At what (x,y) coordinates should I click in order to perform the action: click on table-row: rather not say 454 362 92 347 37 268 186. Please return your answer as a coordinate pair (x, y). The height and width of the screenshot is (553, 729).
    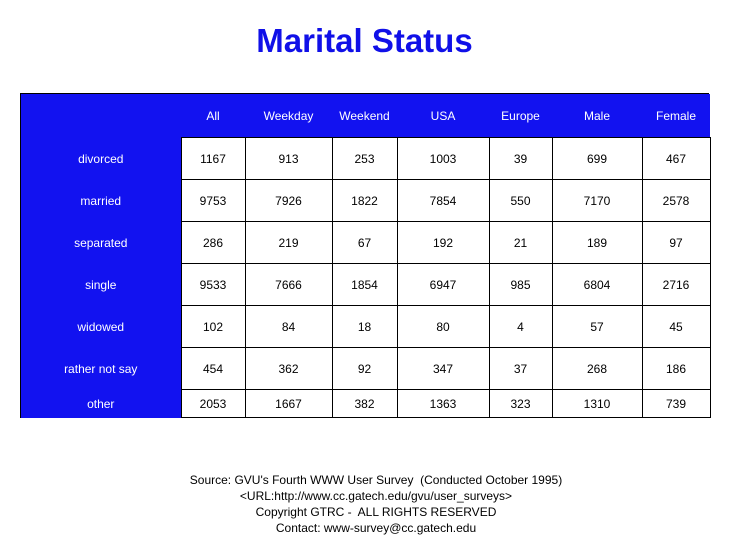
    Looking at the image, I should click on (366, 368).